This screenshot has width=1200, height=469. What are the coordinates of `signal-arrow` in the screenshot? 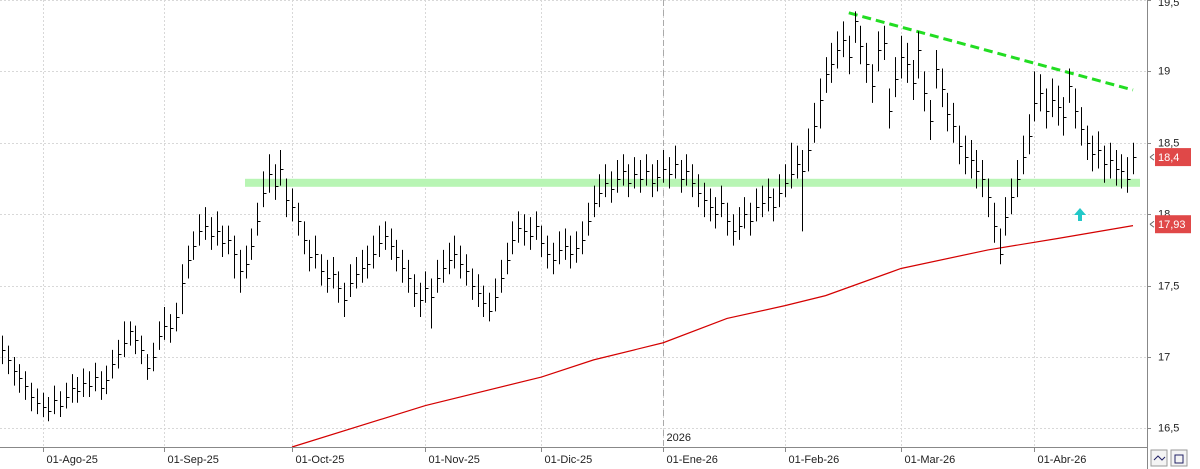 It's located at (1080, 214).